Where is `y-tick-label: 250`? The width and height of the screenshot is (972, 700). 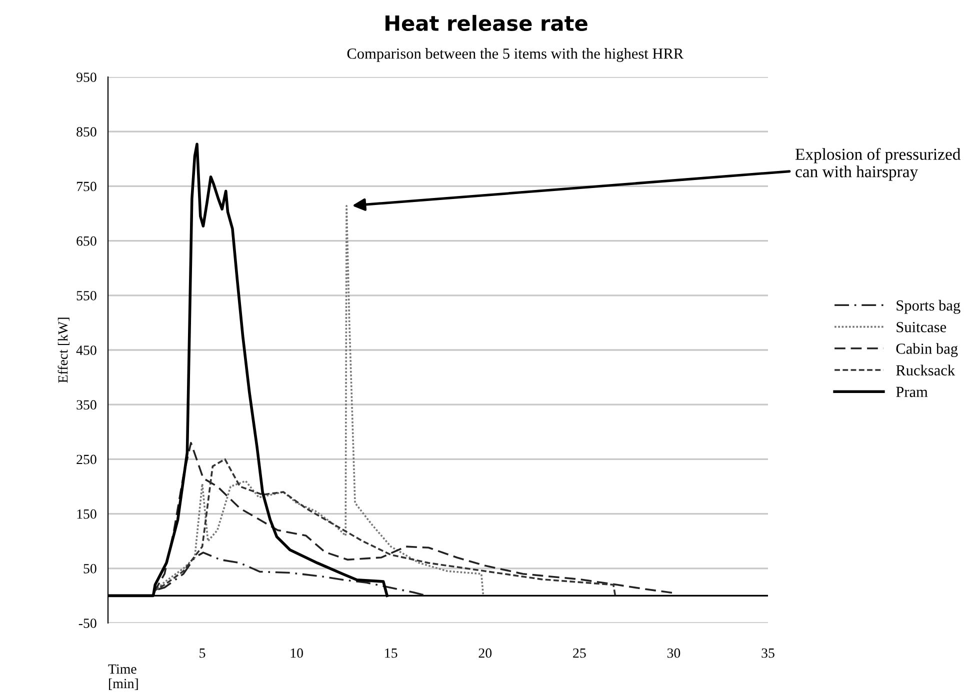
y-tick-label: 250 is located at coordinates (86, 459).